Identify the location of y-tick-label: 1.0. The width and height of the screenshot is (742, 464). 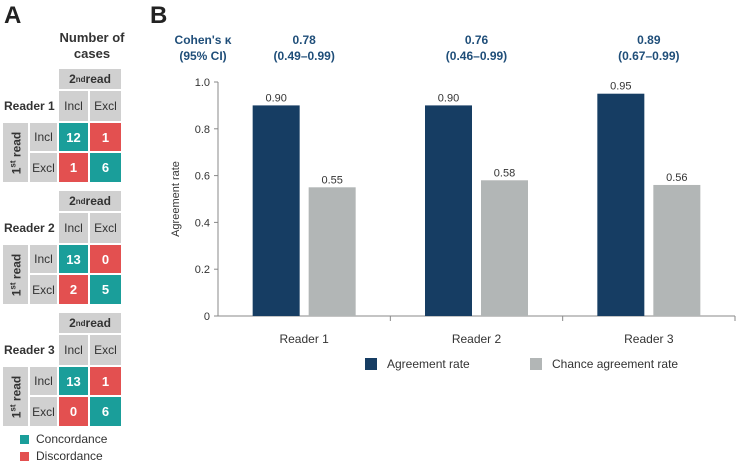
(202, 83).